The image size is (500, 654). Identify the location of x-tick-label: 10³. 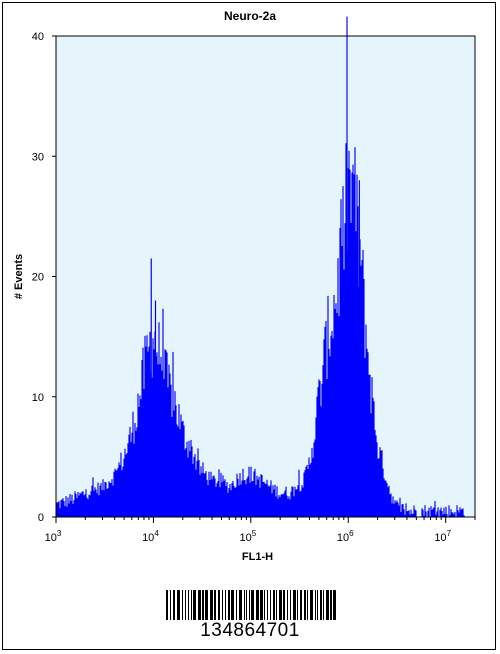
(53, 536).